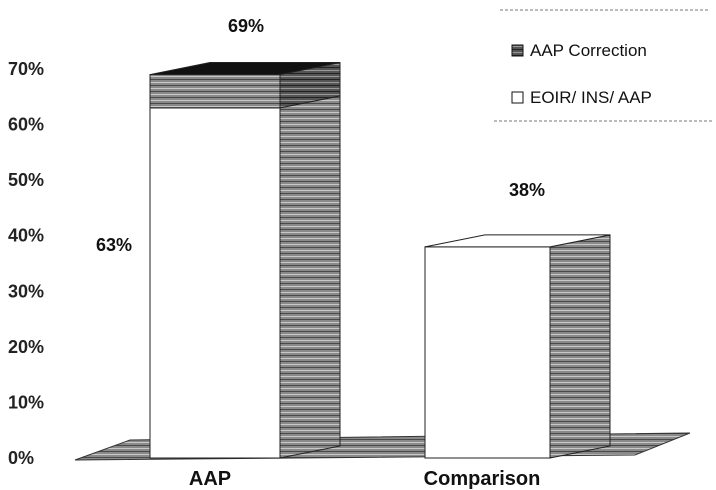 The image size is (716, 490). I want to click on y-tick-label: 10%, so click(26, 402).